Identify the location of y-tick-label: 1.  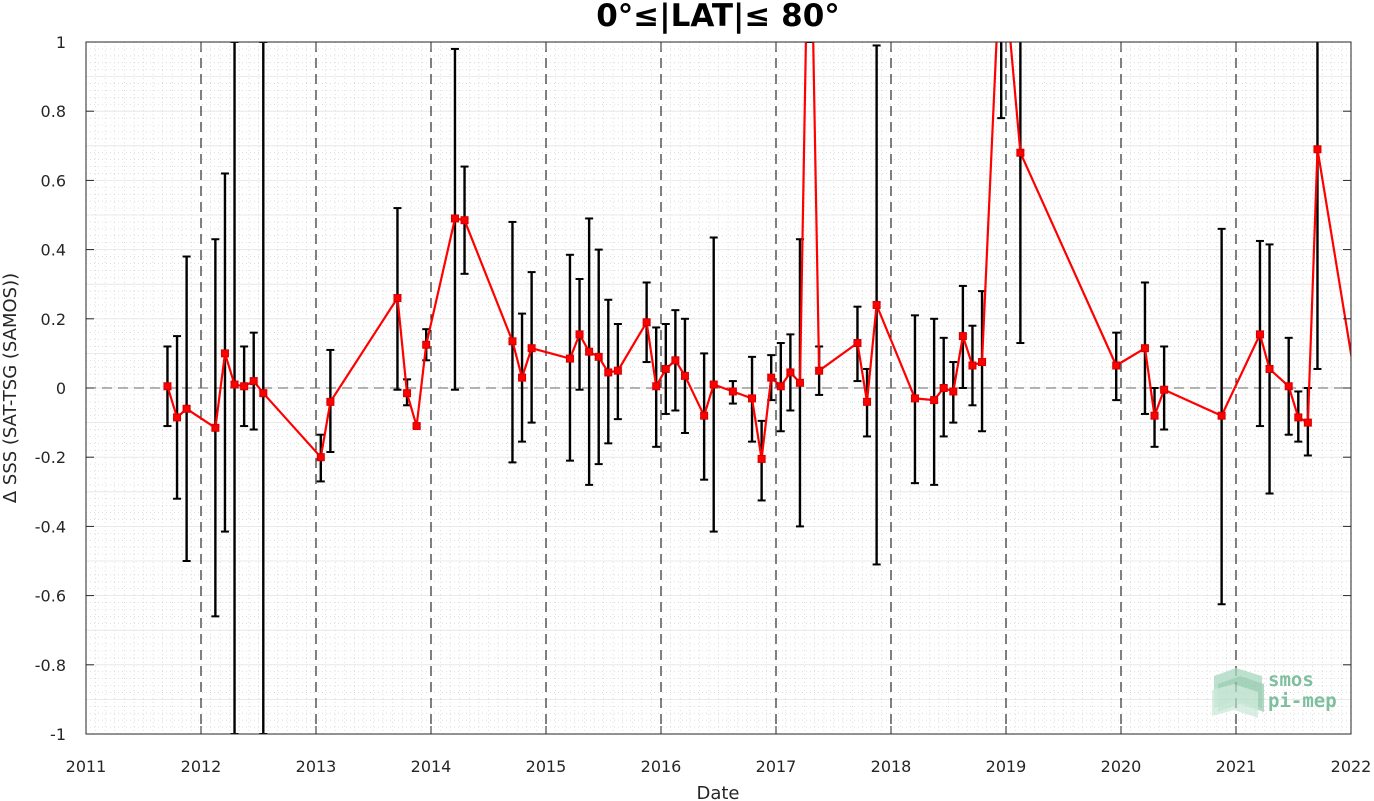
(61, 42).